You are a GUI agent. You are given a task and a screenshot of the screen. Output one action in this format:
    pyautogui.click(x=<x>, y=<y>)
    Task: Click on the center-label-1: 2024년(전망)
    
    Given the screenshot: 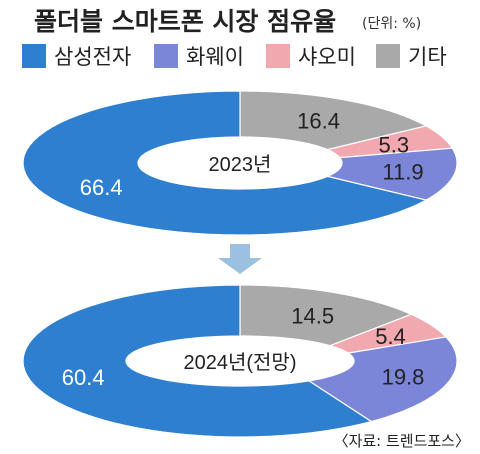 What is the action you would take?
    pyautogui.click(x=239, y=362)
    